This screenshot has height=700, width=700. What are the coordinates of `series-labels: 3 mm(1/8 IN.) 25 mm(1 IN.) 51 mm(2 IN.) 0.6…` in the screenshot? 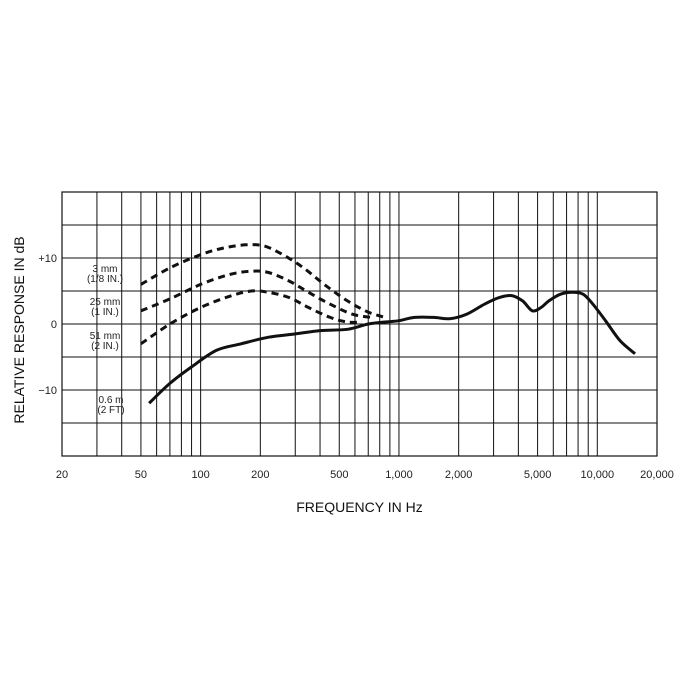 It's located at (106, 340).